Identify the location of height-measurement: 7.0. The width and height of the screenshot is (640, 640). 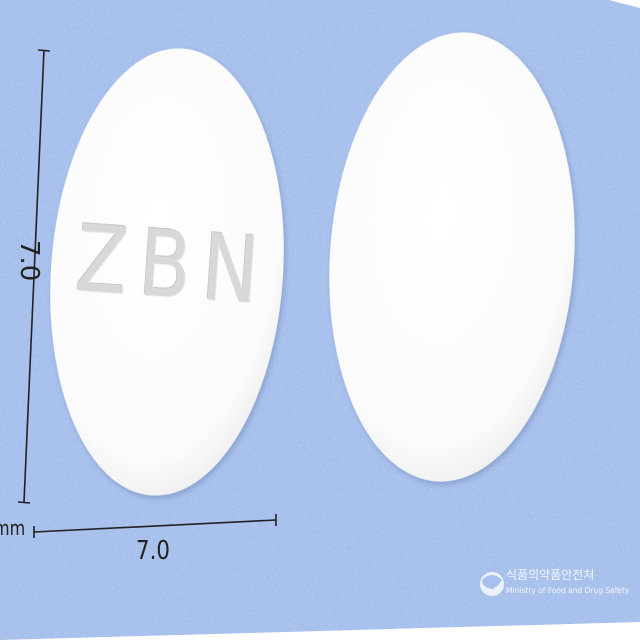
(29, 261).